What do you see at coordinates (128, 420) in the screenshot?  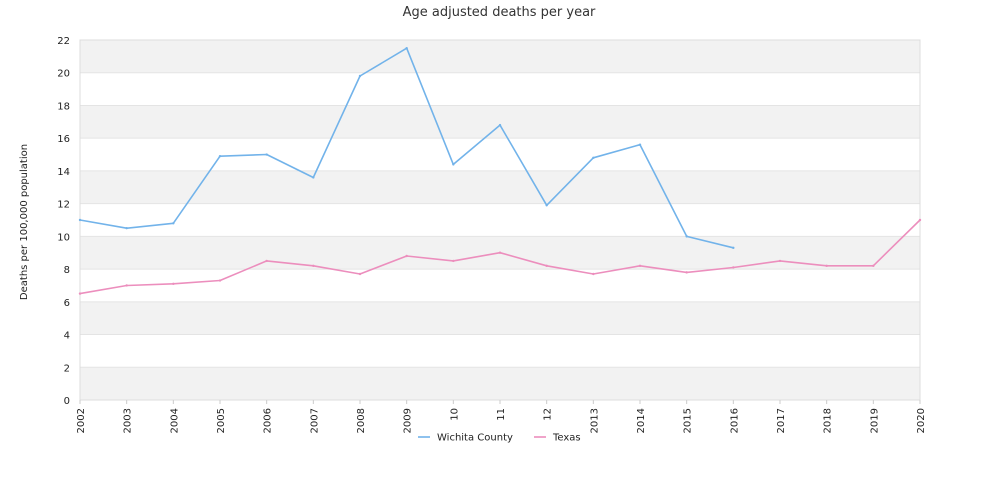 I see `x-tick-label: 2003` at bounding box center [128, 420].